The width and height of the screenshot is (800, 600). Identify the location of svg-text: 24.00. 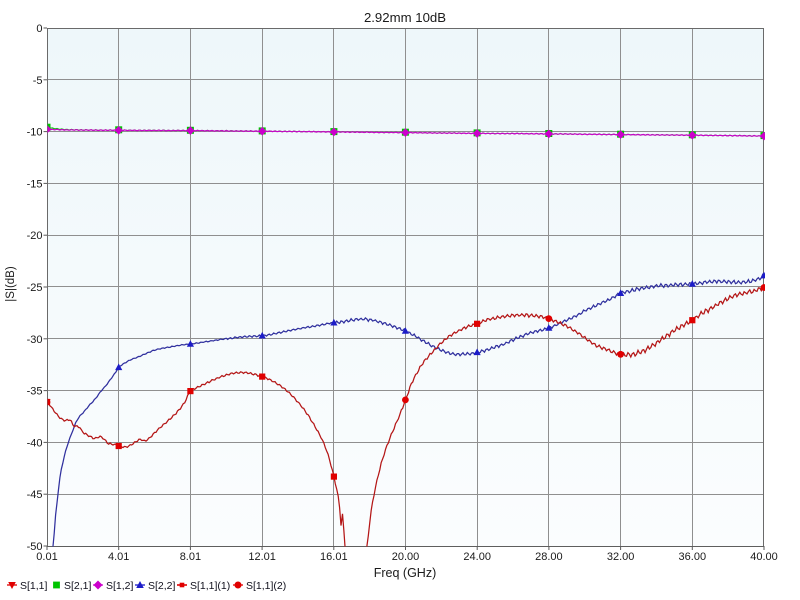
(477, 557).